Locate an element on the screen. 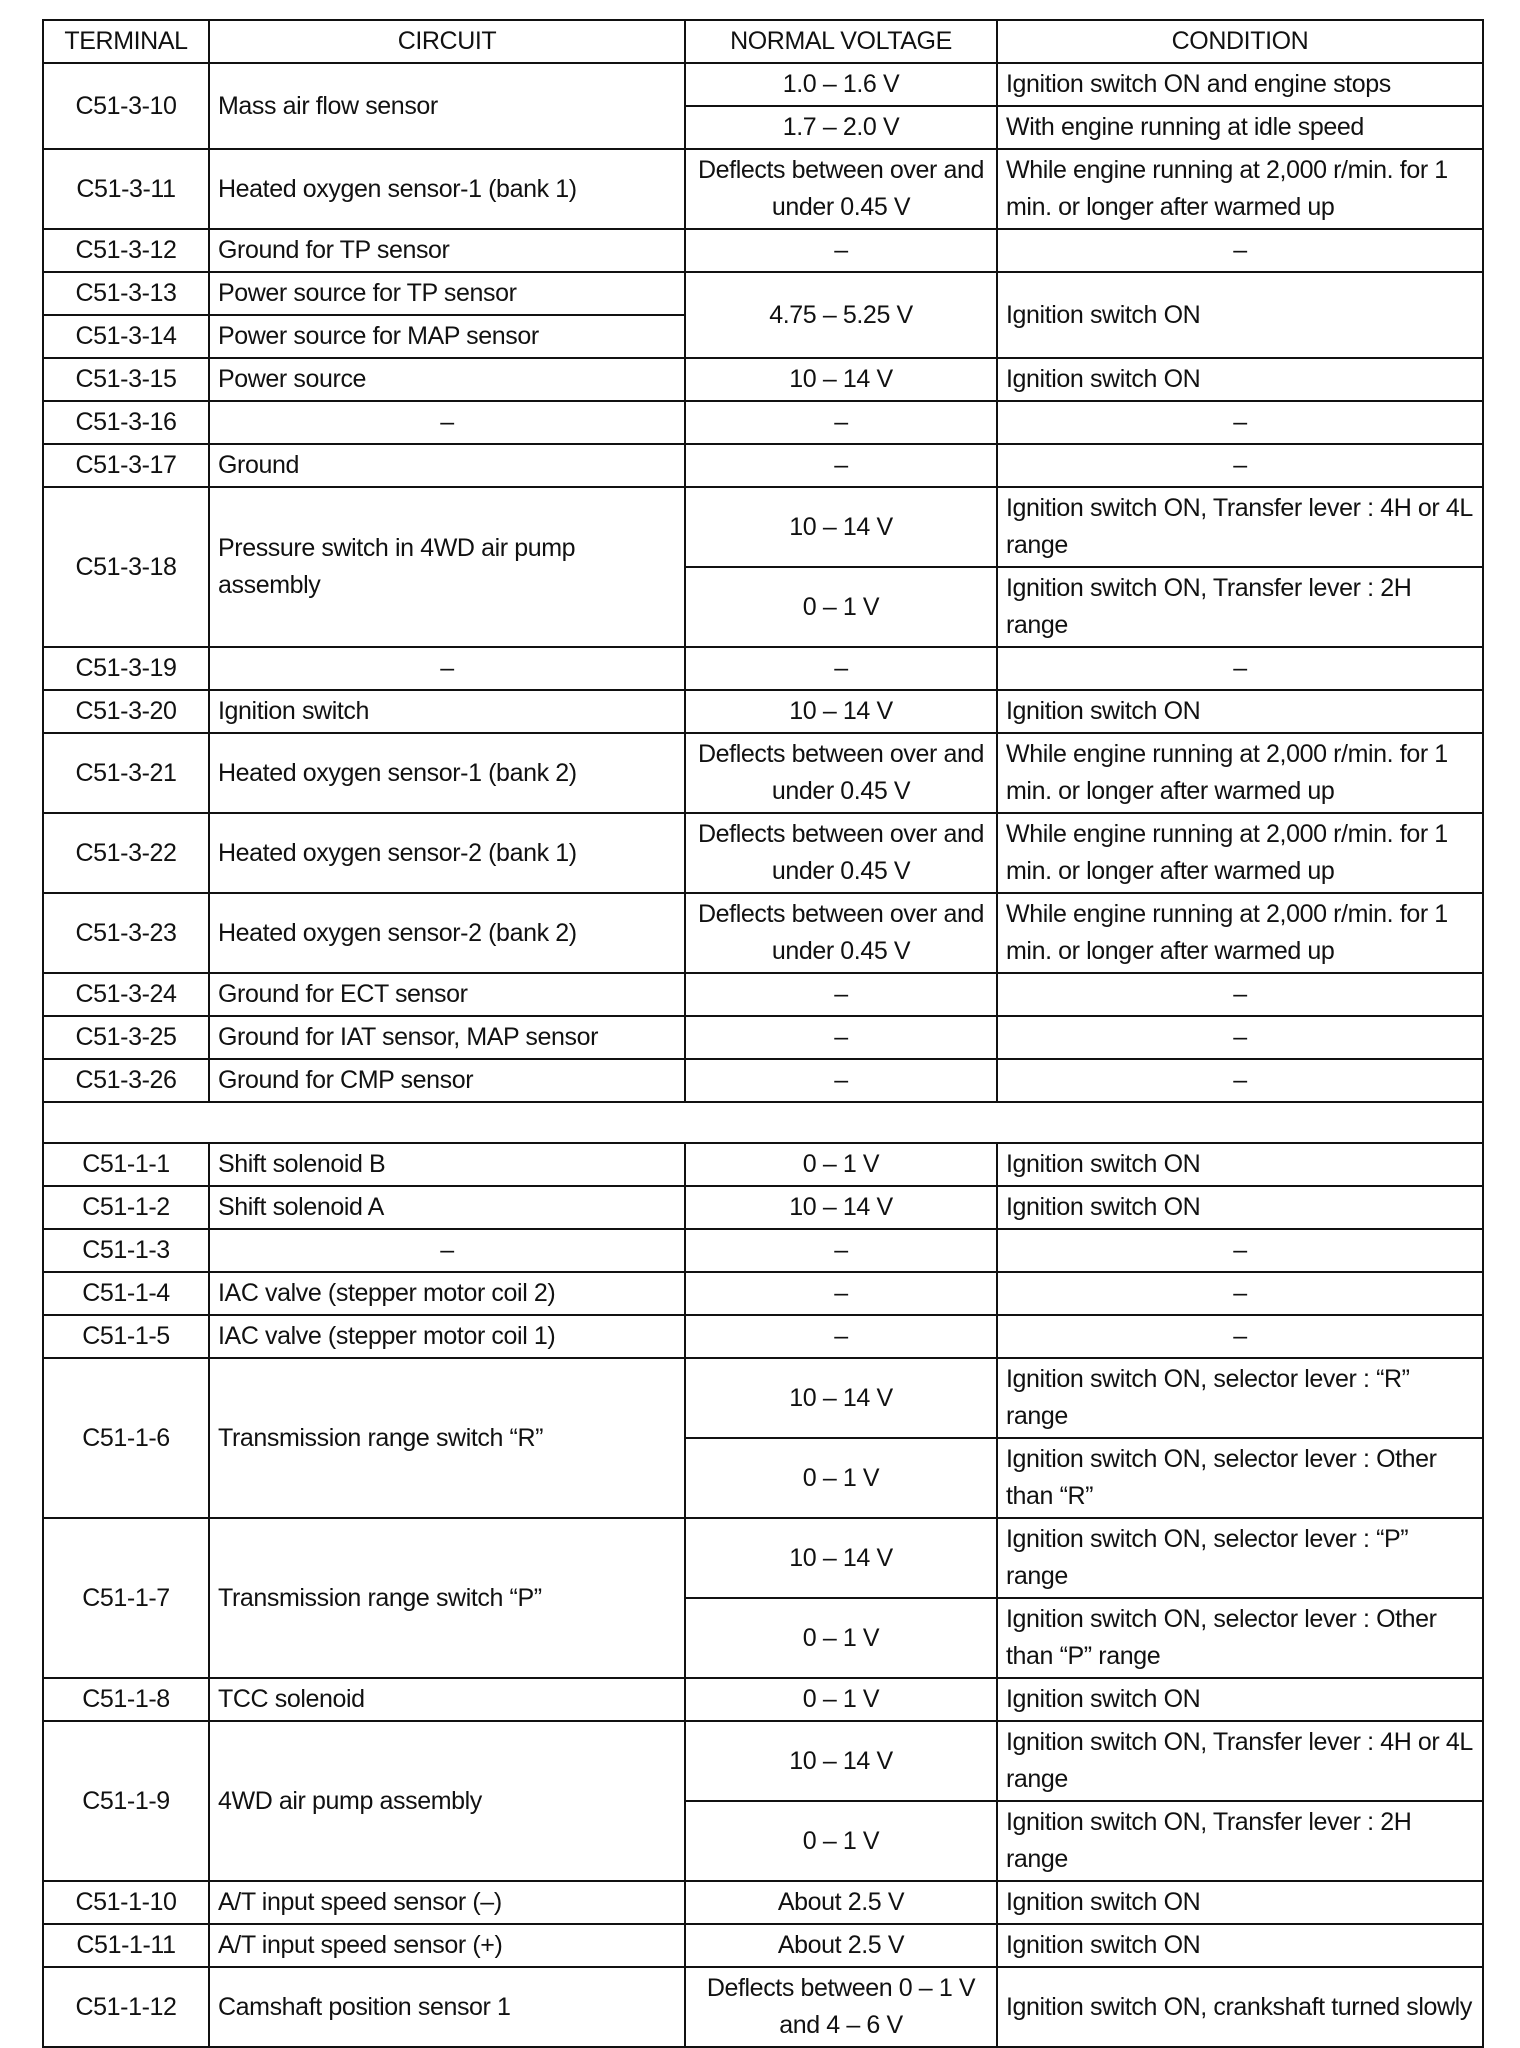 This screenshot has width=1520, height=2048. header-terminal: TERMINAL is located at coordinates (126, 41).